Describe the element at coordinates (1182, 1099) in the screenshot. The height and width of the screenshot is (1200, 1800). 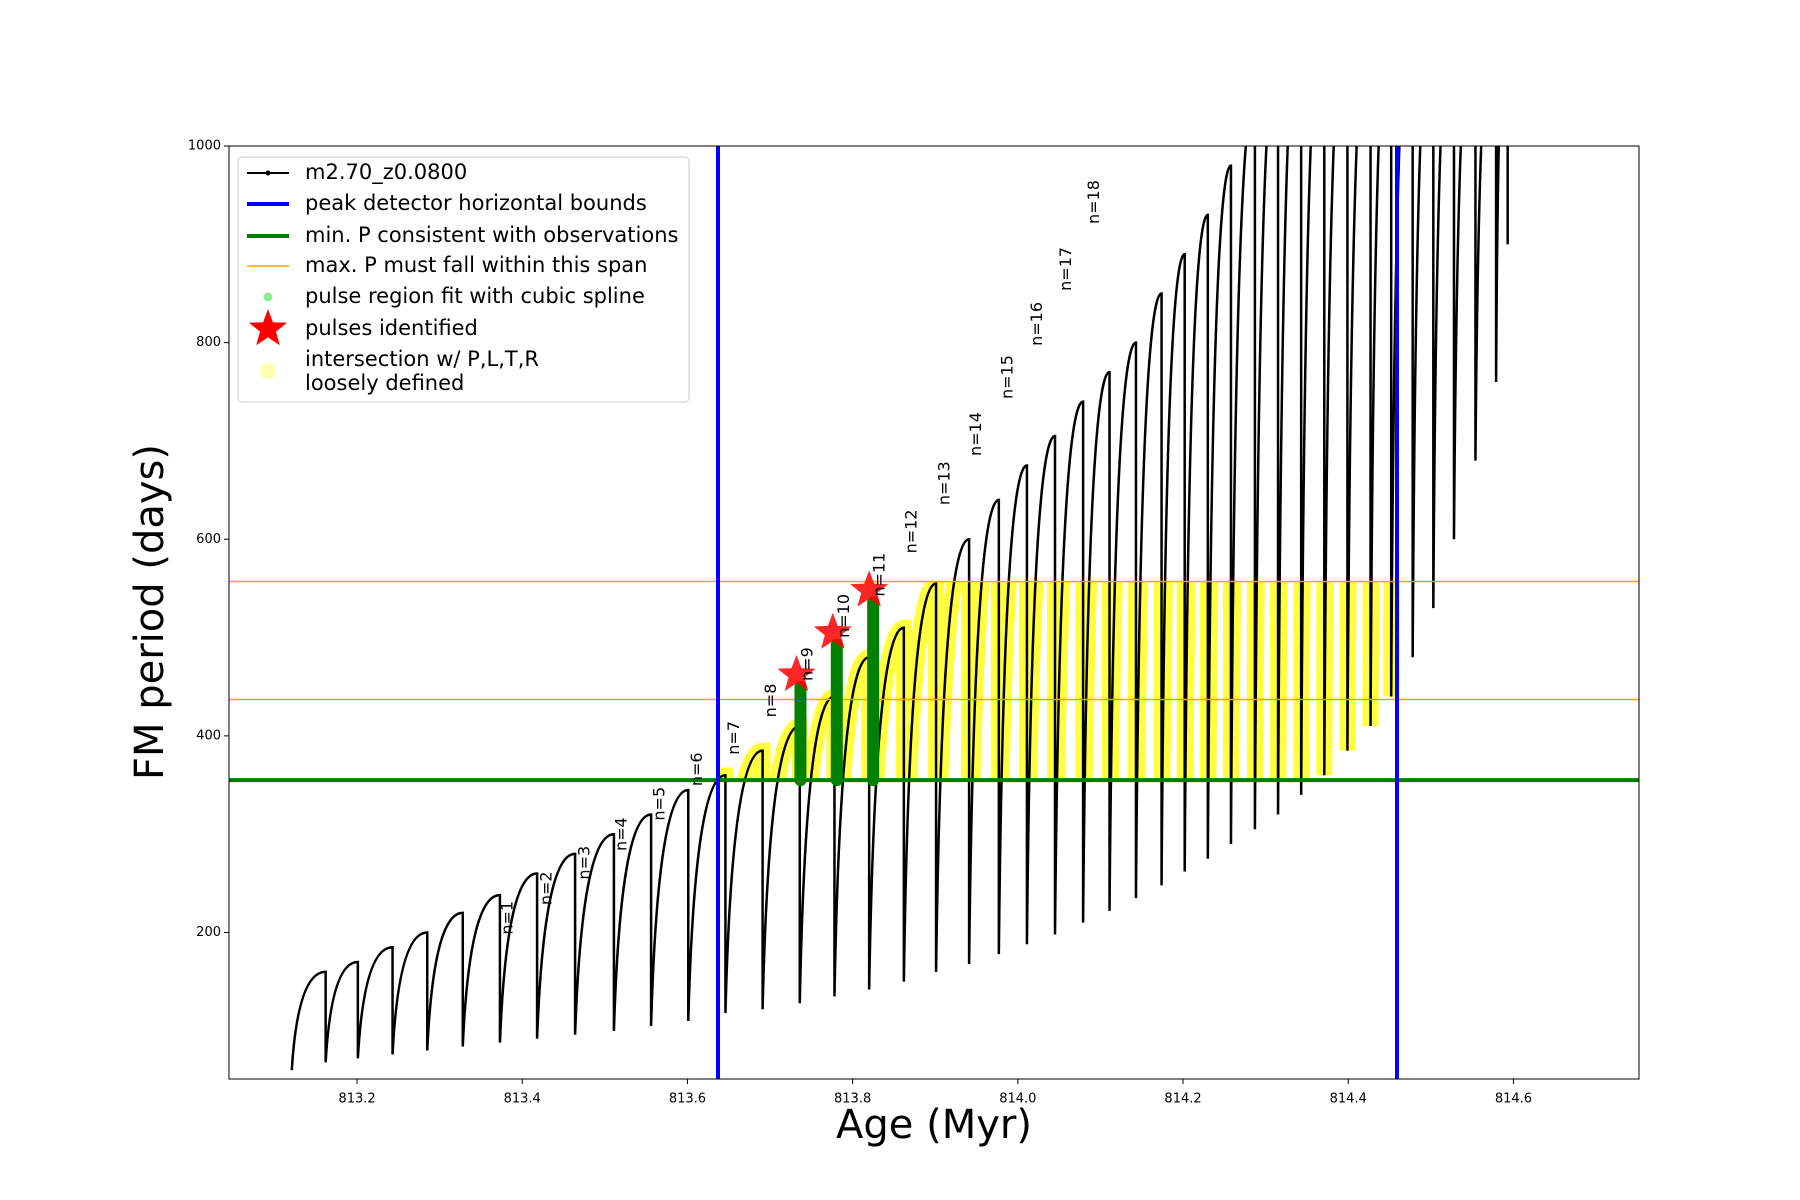
I see `x-tick-label: 814.2` at that location.